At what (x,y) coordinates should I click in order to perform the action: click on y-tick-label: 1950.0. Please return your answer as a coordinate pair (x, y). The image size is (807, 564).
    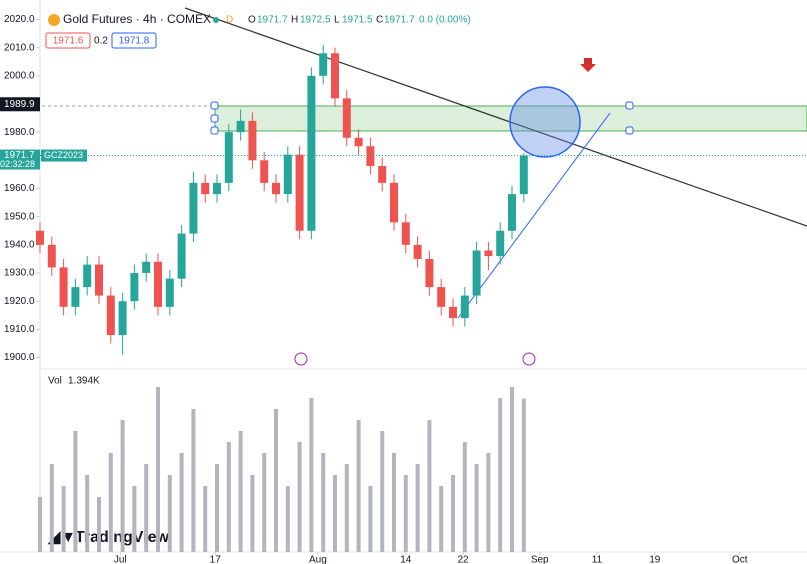
    Looking at the image, I should click on (19, 216).